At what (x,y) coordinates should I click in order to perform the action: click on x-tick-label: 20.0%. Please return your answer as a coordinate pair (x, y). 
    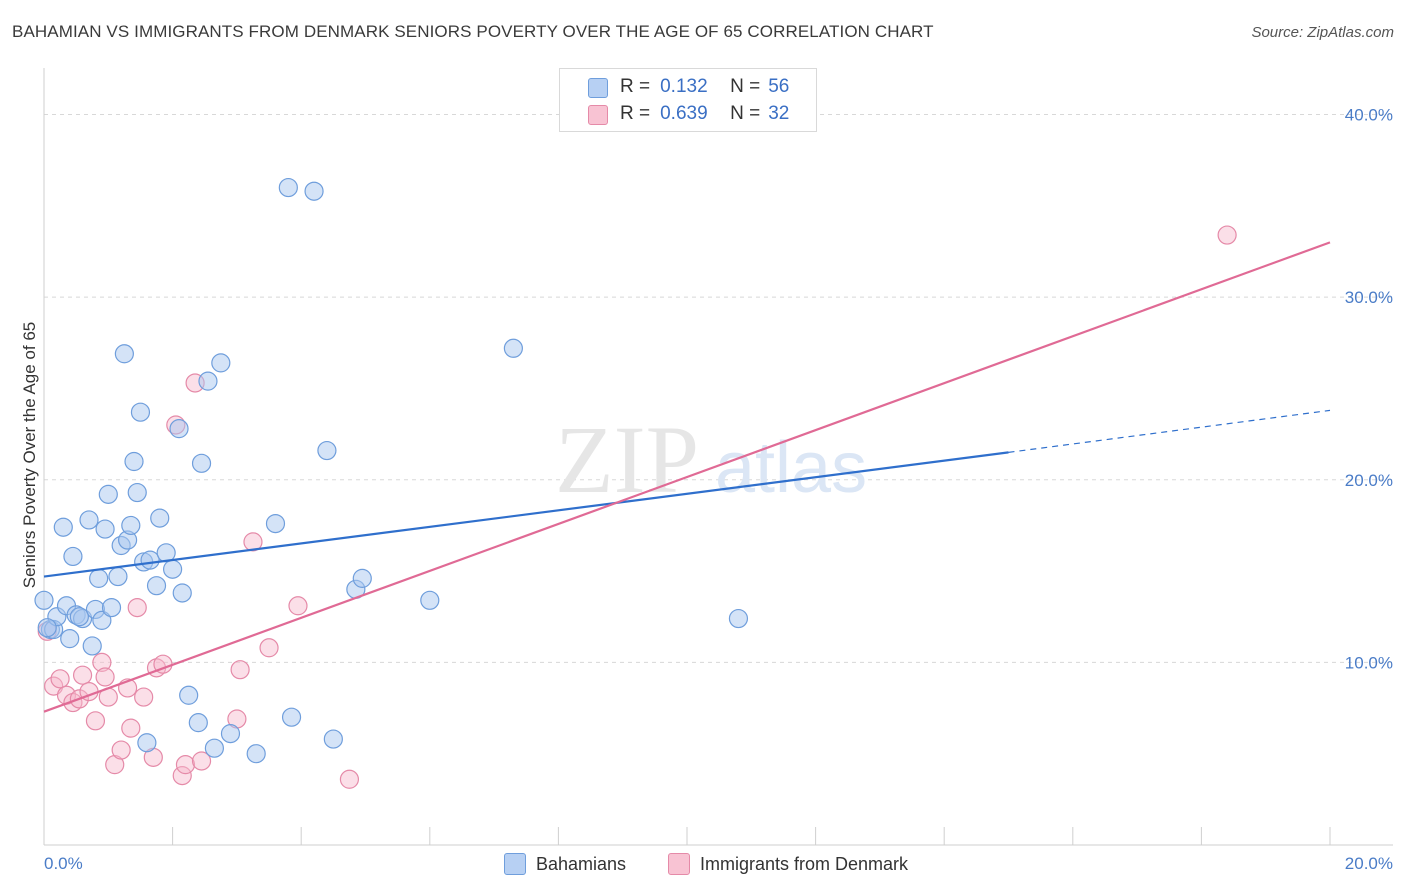
    Looking at the image, I should click on (1369, 863).